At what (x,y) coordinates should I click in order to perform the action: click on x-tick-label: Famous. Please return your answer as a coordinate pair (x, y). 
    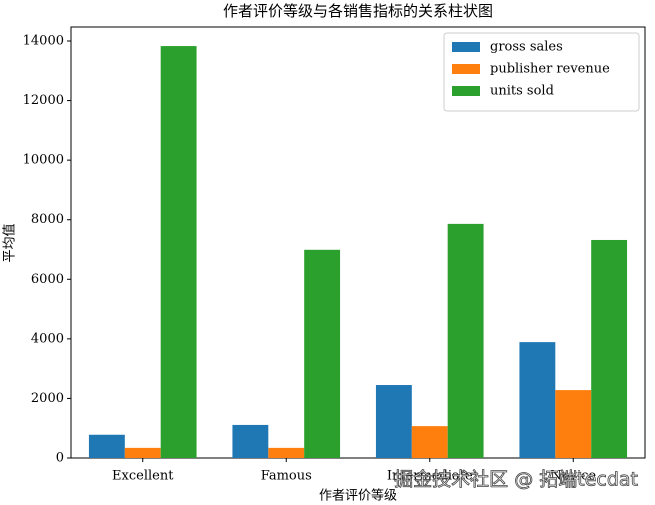
    Looking at the image, I should click on (286, 476).